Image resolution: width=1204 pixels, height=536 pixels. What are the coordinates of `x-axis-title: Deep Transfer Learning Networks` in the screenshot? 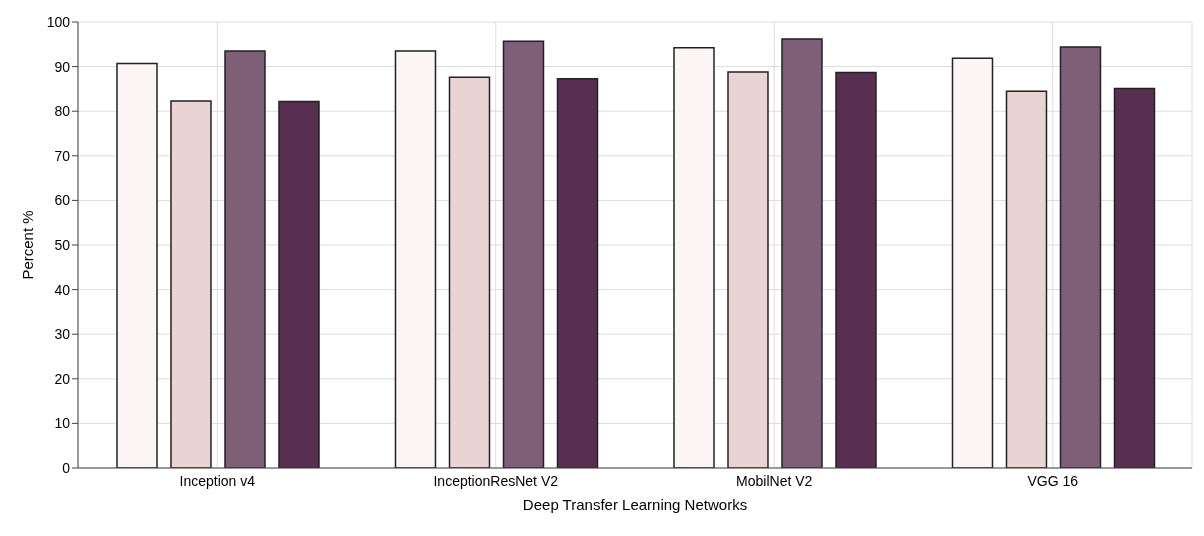 It's located at (635, 504).